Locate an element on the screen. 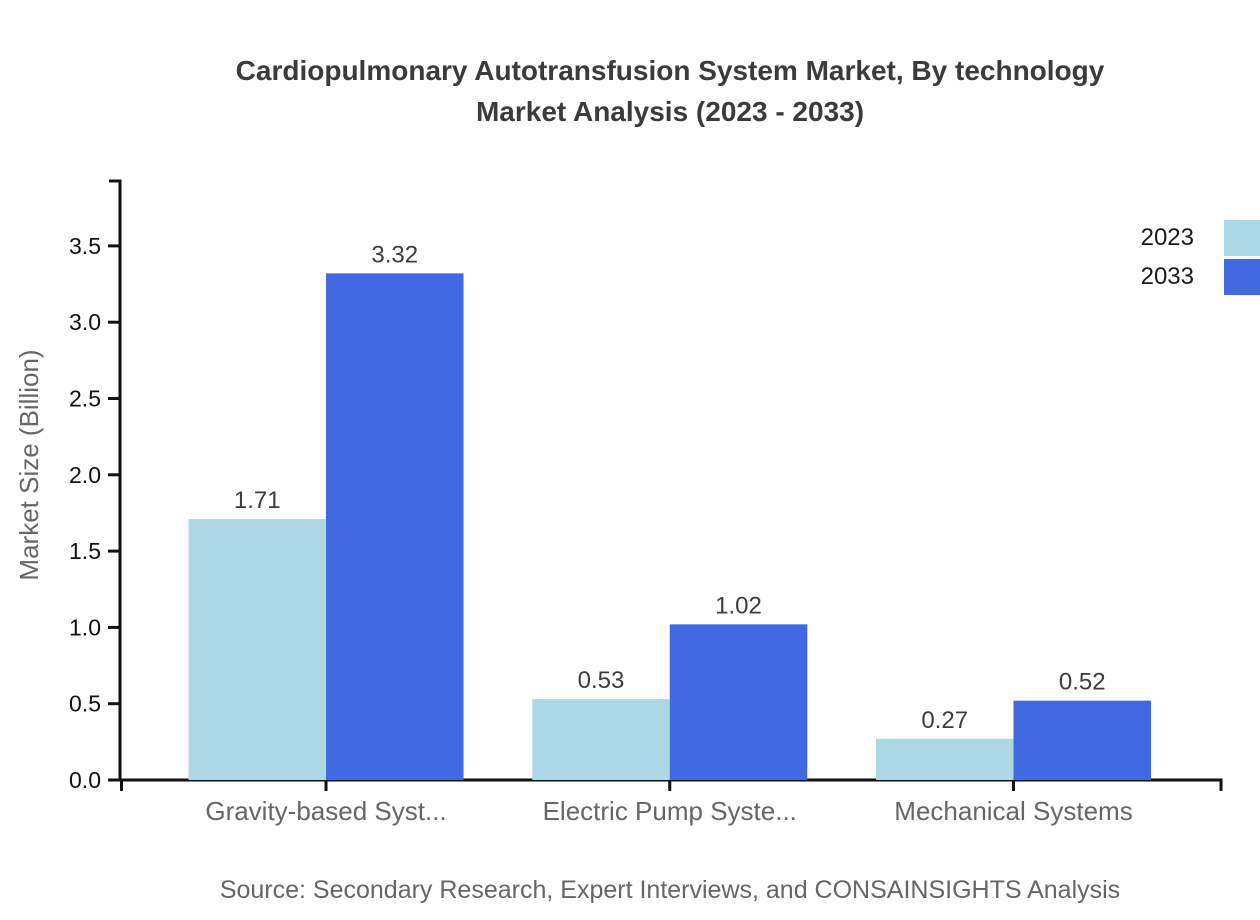  legend-item-2023: 2023 is located at coordinates (1200, 238).